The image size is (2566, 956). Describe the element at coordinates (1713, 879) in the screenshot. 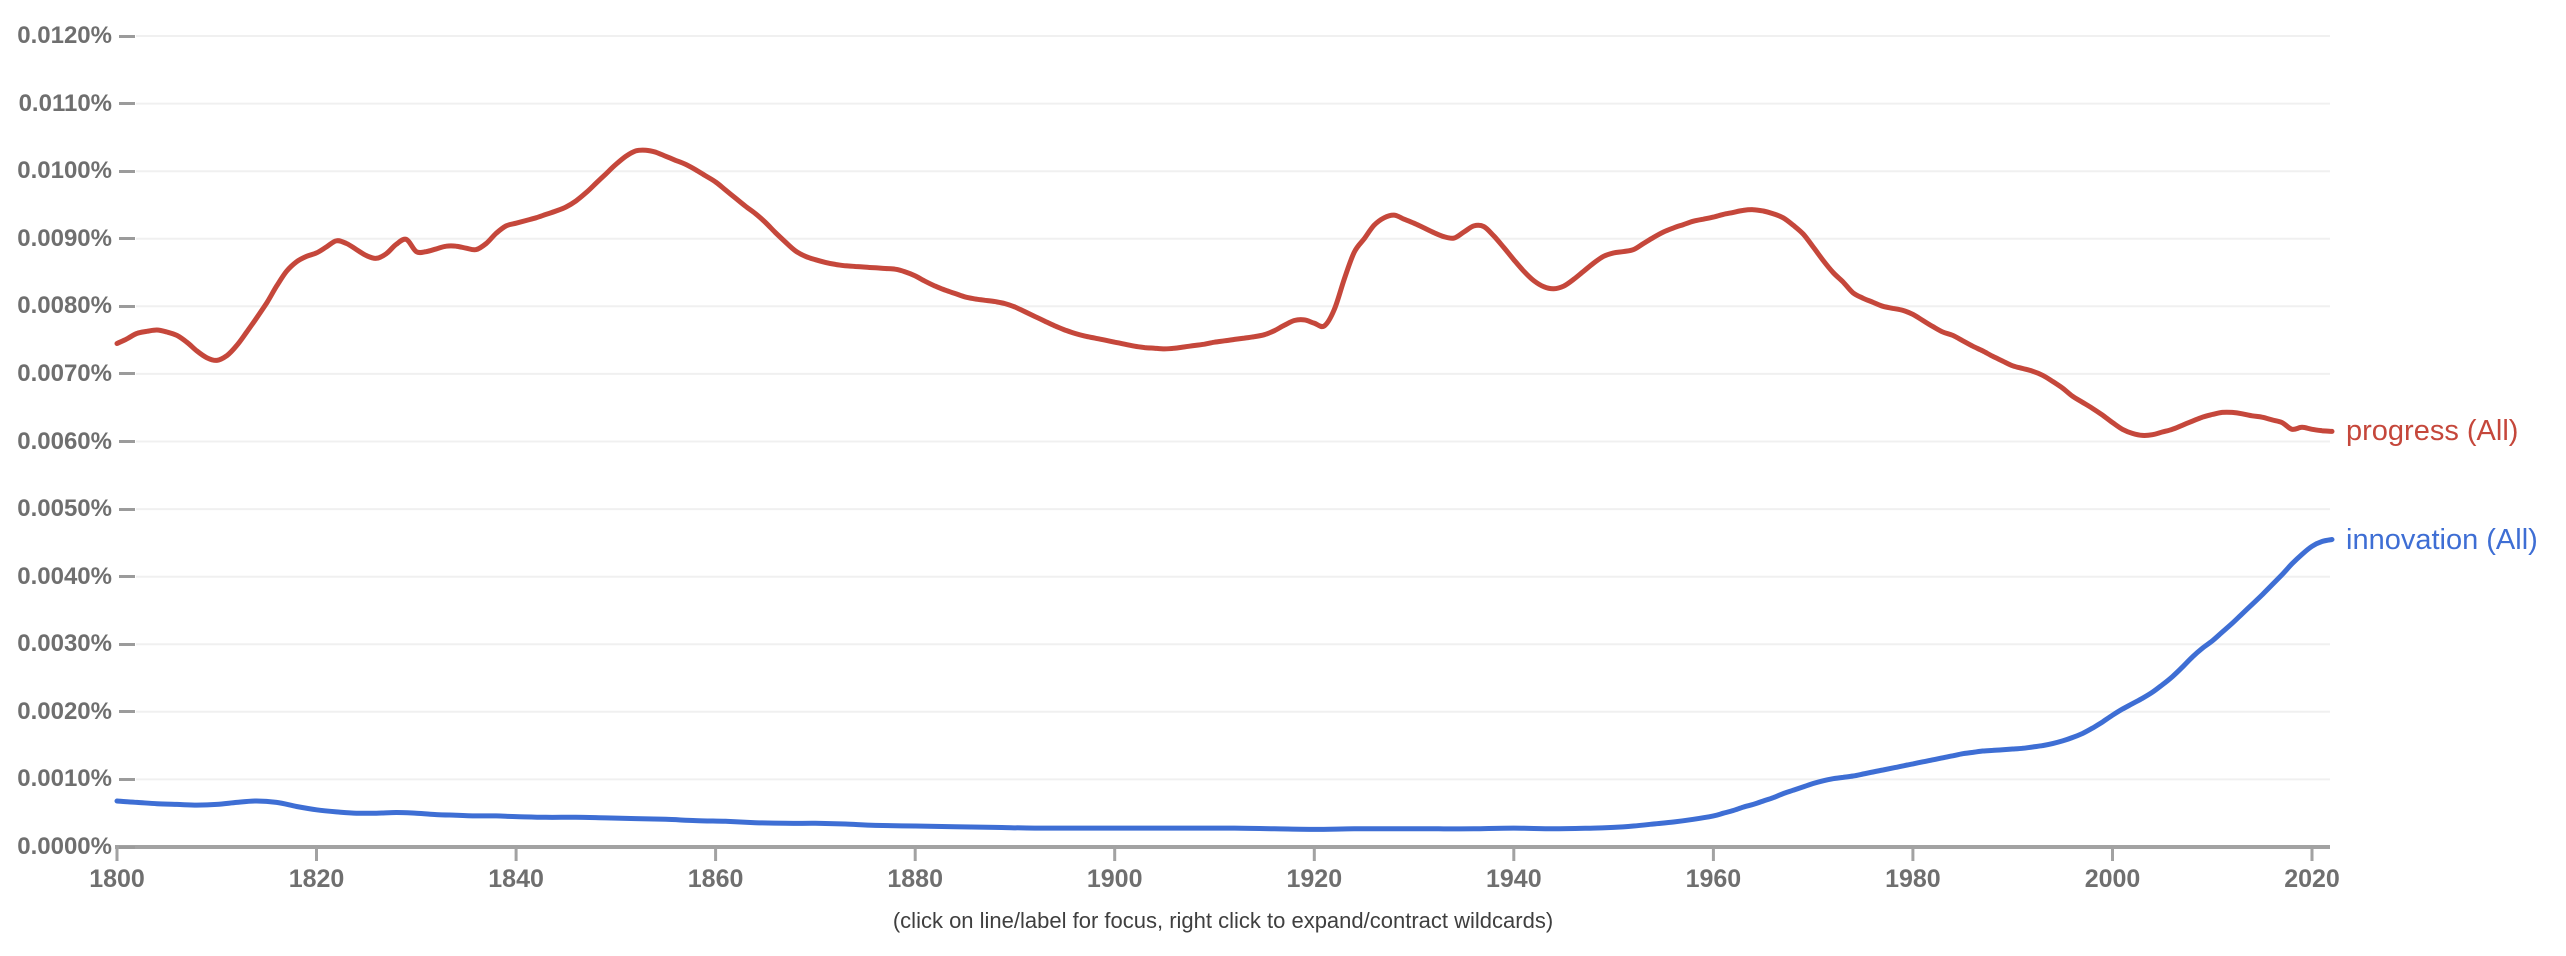

I see `x-tick-label: 1960` at that location.